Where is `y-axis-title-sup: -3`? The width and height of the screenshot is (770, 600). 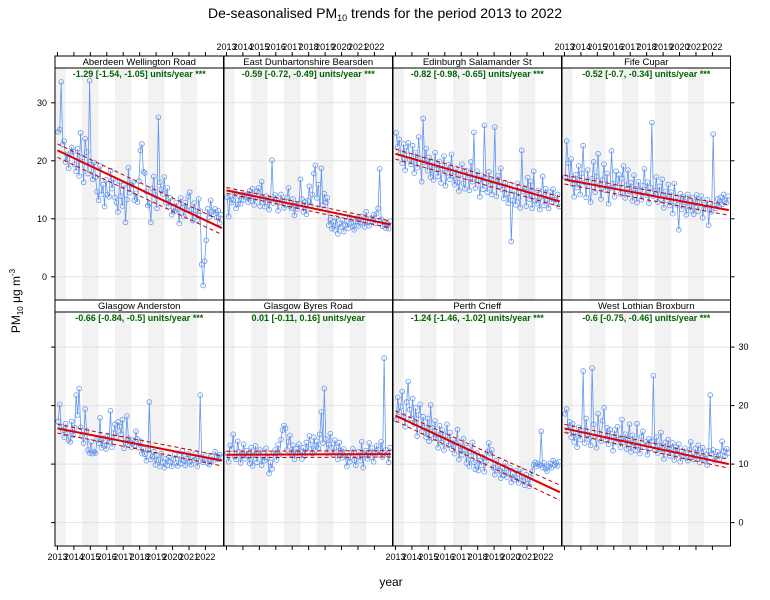 y-axis-title-sup: -3 is located at coordinates (12, 272).